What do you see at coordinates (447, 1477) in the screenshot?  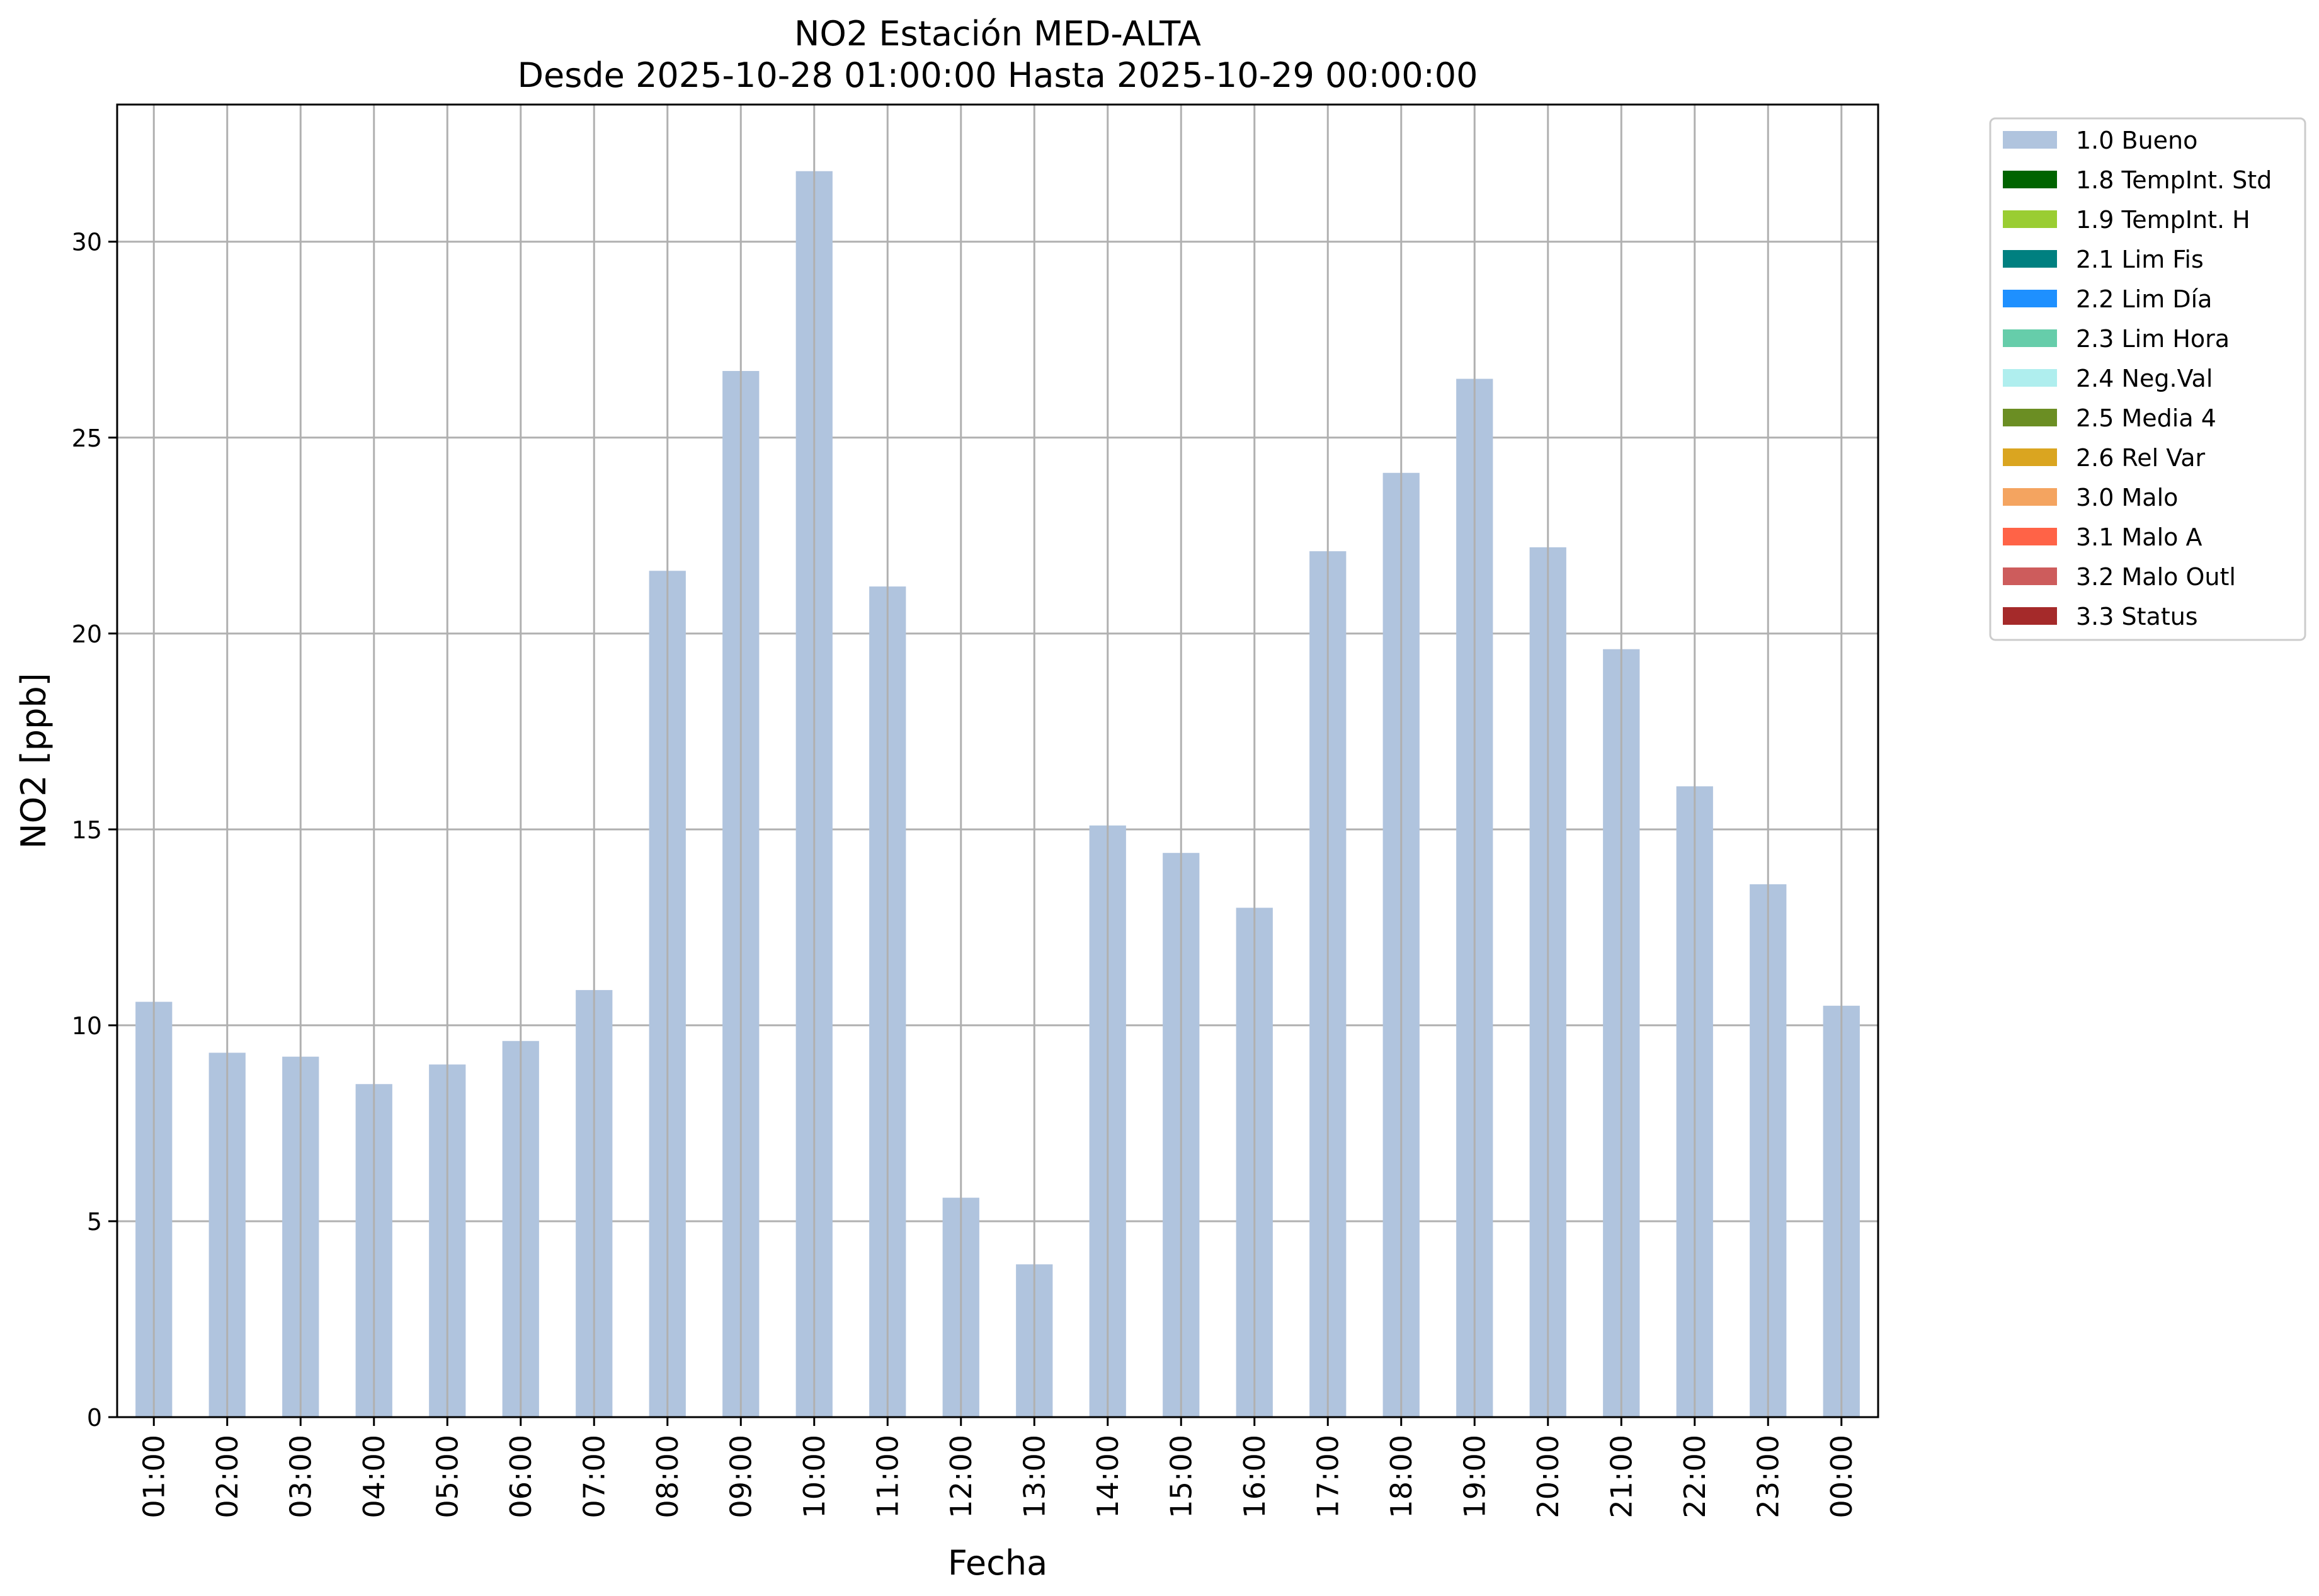 I see `x-tick-label: 05:00` at bounding box center [447, 1477].